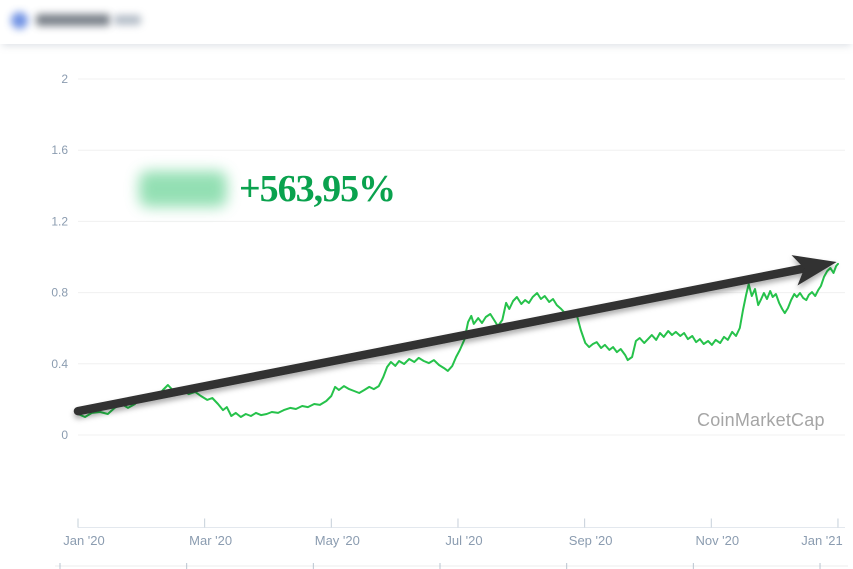 Image resolution: width=853 pixels, height=569 pixels. What do you see at coordinates (210, 540) in the screenshot?
I see `x-tick-label: Mar '20` at bounding box center [210, 540].